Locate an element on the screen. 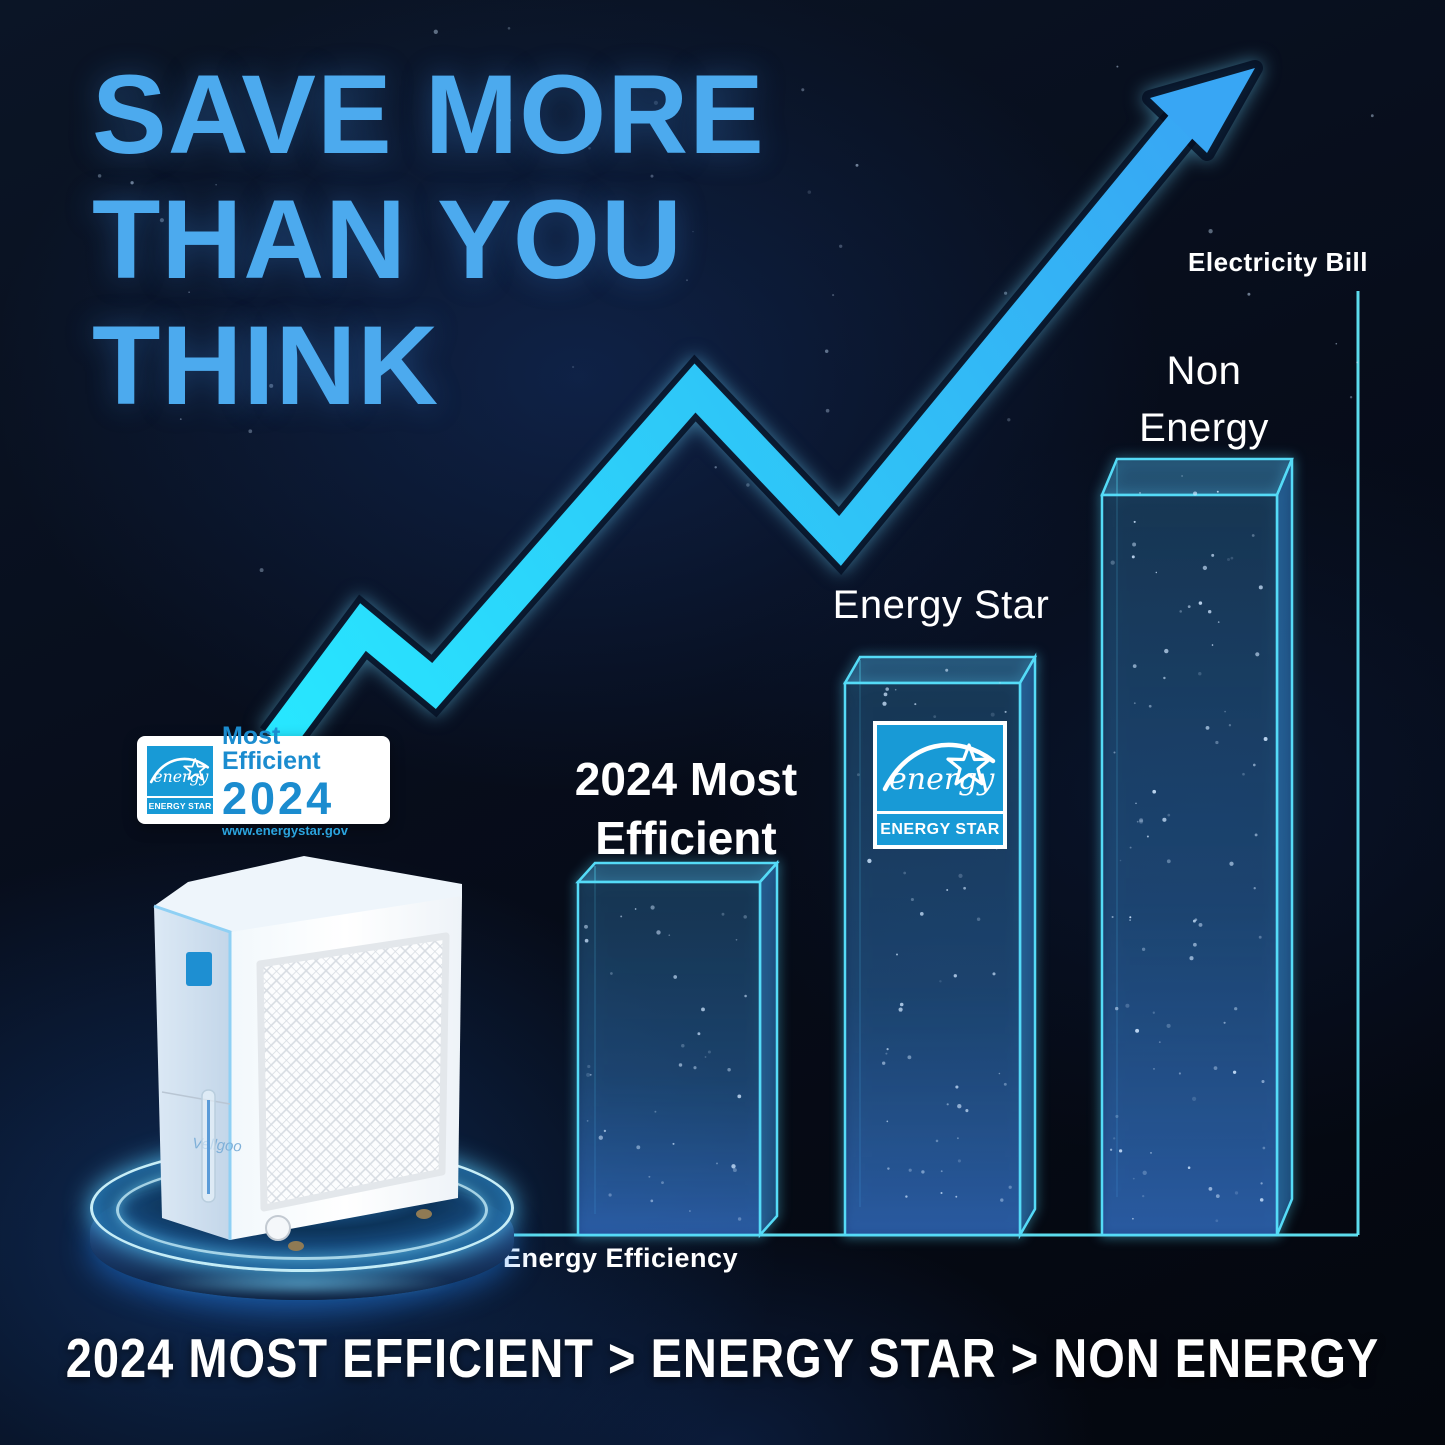  badge-text: Most Efficient 2024 www.energystar.gov is located at coordinates (301, 779).